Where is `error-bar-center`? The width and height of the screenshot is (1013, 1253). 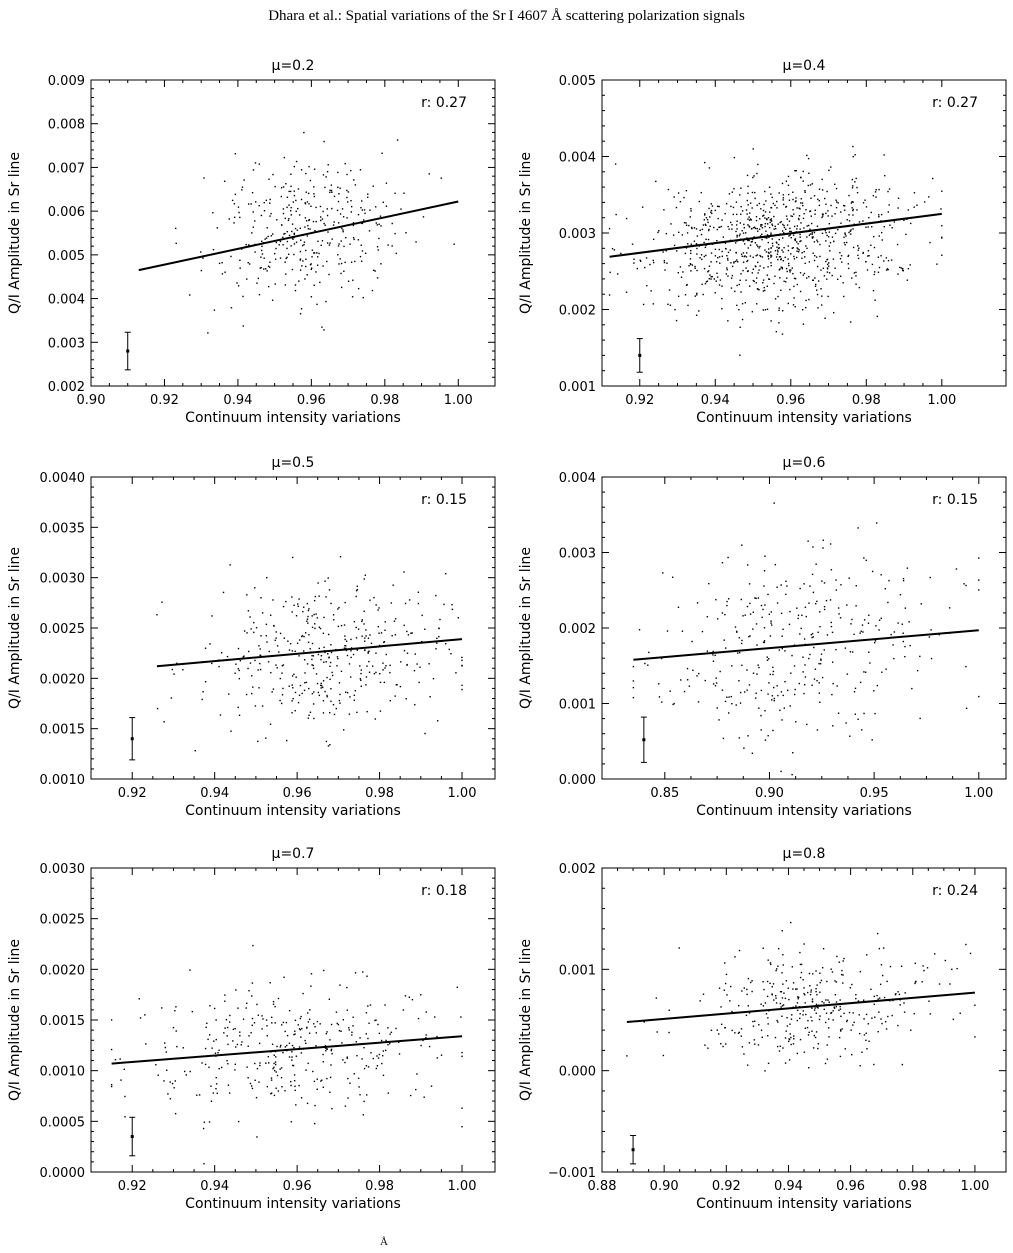
error-bar-center is located at coordinates (132, 739).